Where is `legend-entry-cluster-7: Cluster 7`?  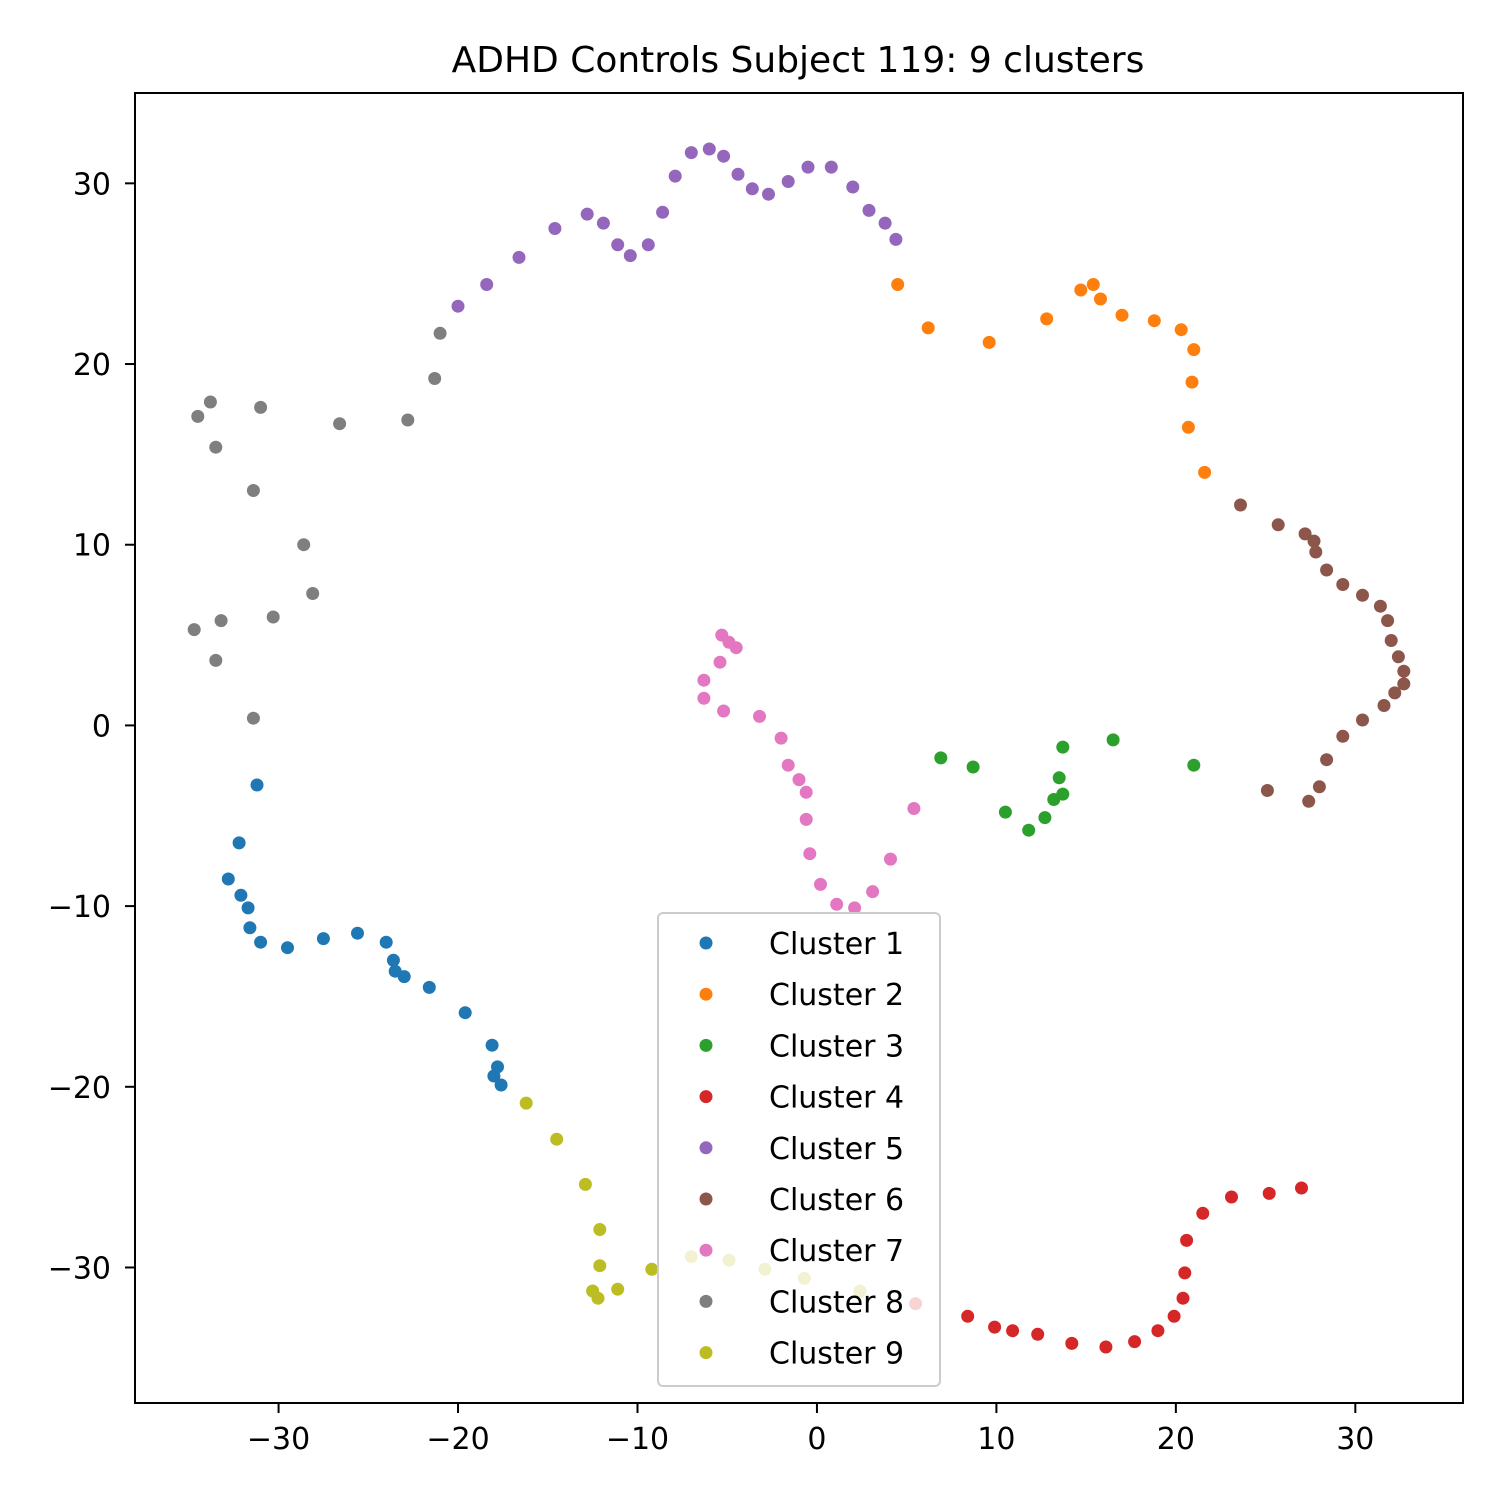 legend-entry-cluster-7: Cluster 7 is located at coordinates (801, 1251).